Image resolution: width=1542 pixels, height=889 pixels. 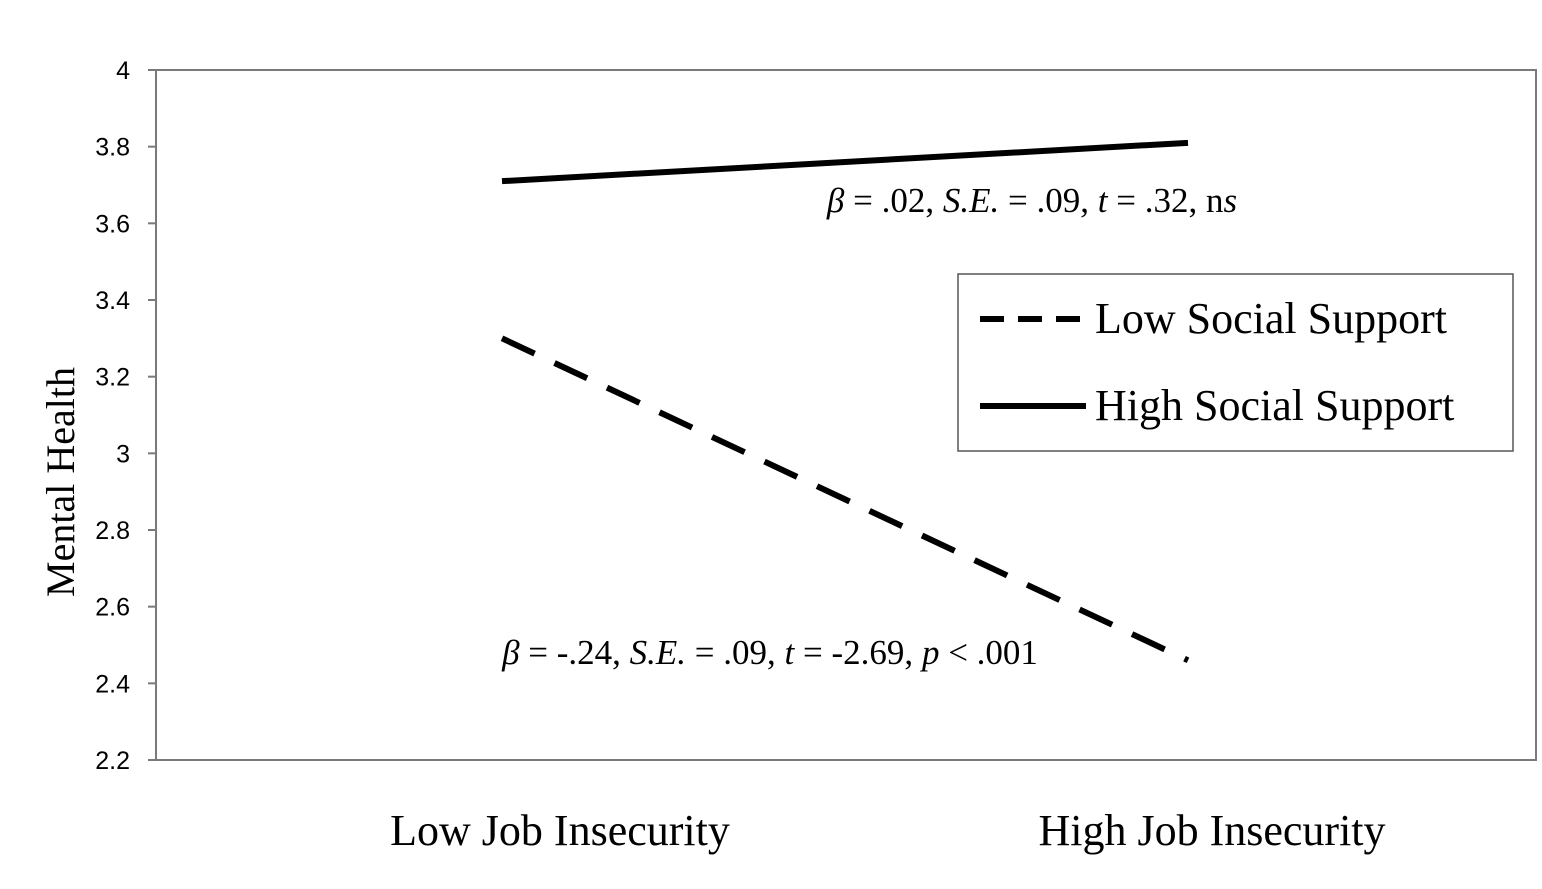 I want to click on legend-label: Low Social Support, so click(x=1271, y=318).